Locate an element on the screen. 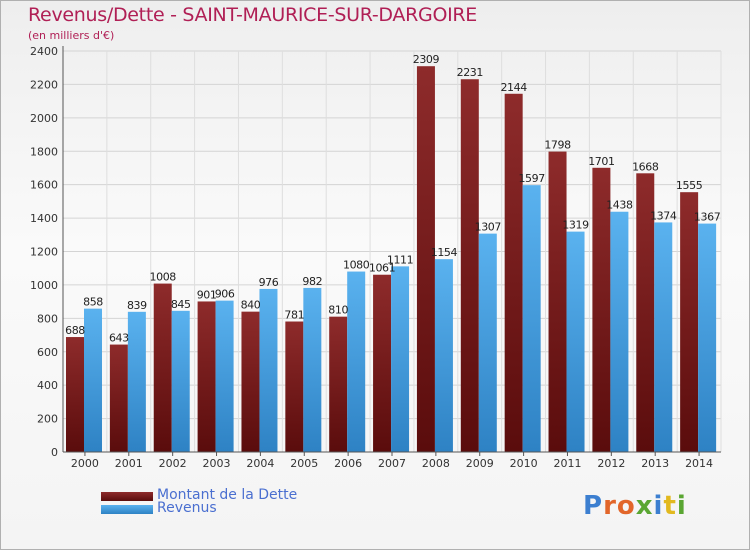  brand-letter: o is located at coordinates (626, 506).